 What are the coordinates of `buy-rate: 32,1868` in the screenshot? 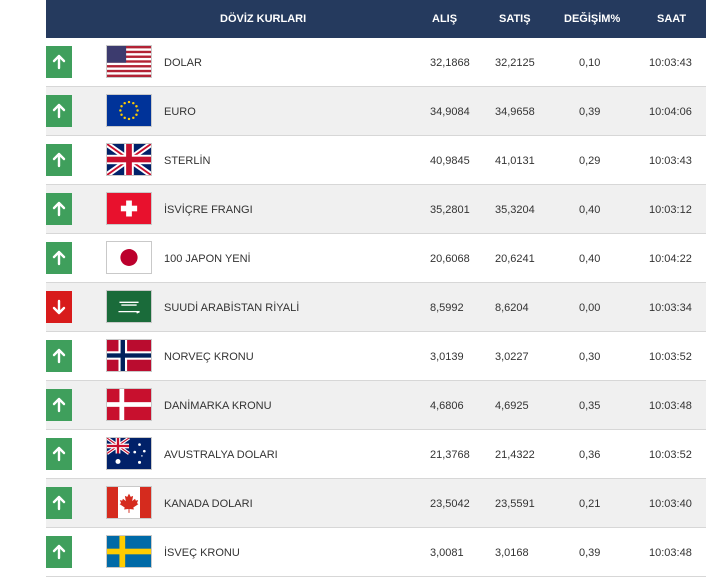 It's located at (450, 63).